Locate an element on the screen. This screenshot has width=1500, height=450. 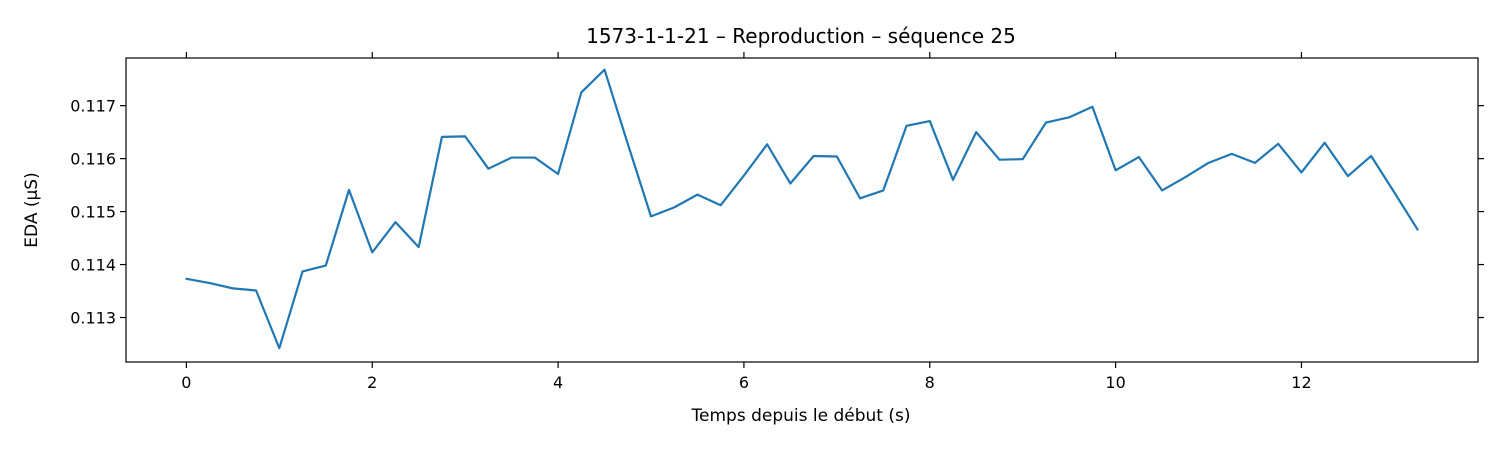
x-tick-label: 4 is located at coordinates (558, 382).